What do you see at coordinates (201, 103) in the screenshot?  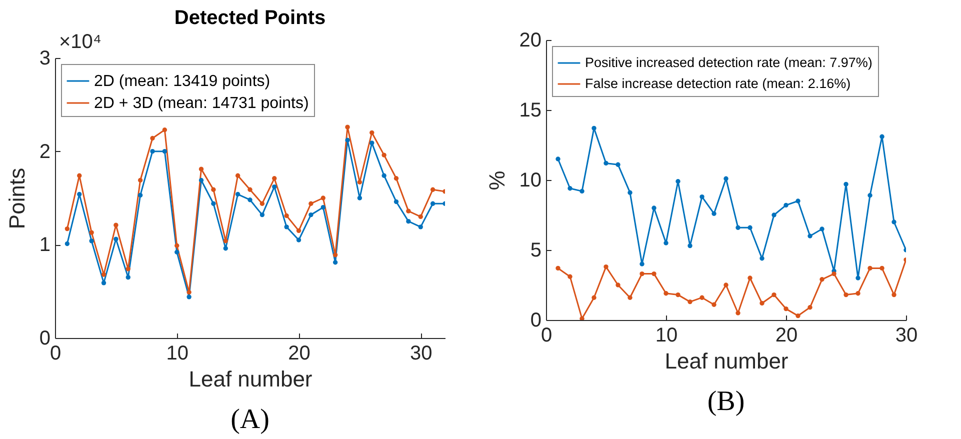 I see `legend-label: 2D + 3D (mean: 14731 points)` at bounding box center [201, 103].